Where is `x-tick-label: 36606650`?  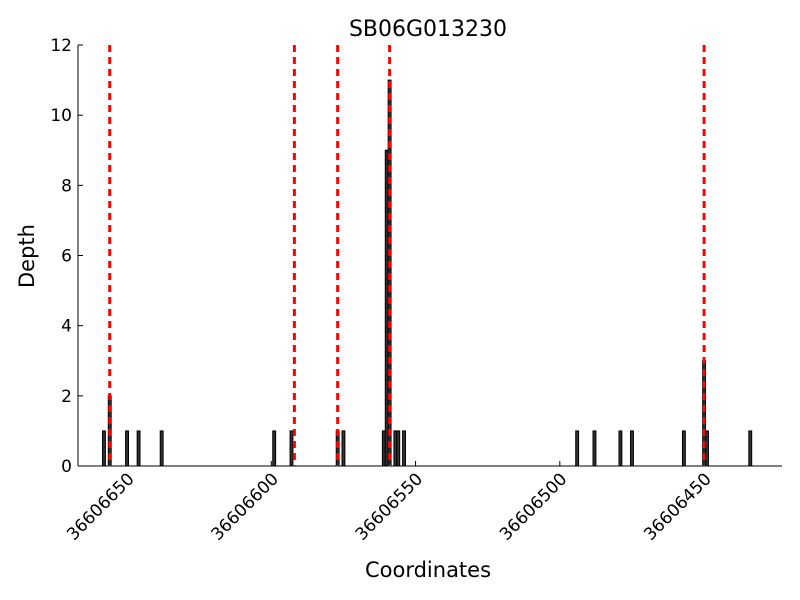 x-tick-label: 36606650 is located at coordinates (100, 506).